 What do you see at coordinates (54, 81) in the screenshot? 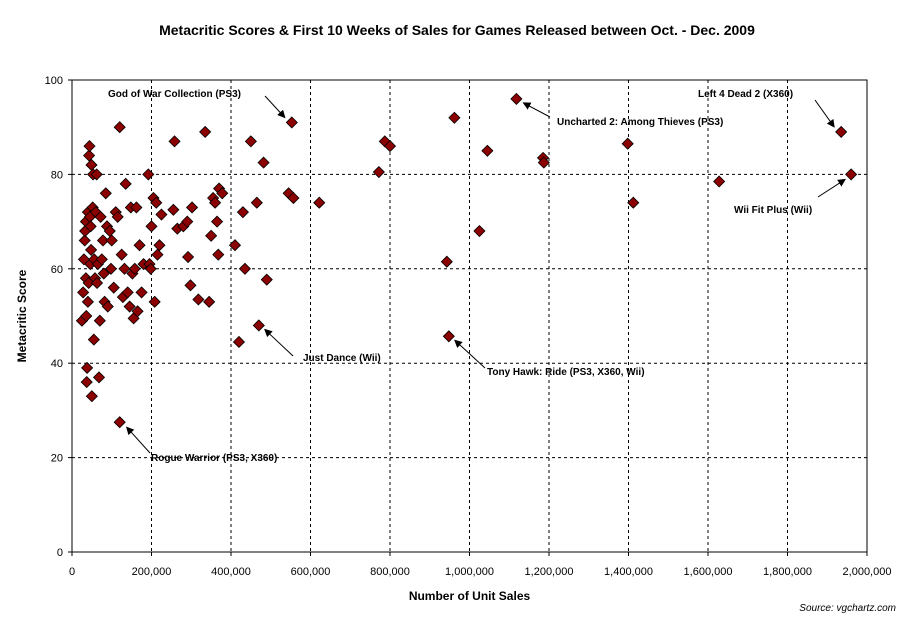
I see `y-tick-label: 100` at bounding box center [54, 81].